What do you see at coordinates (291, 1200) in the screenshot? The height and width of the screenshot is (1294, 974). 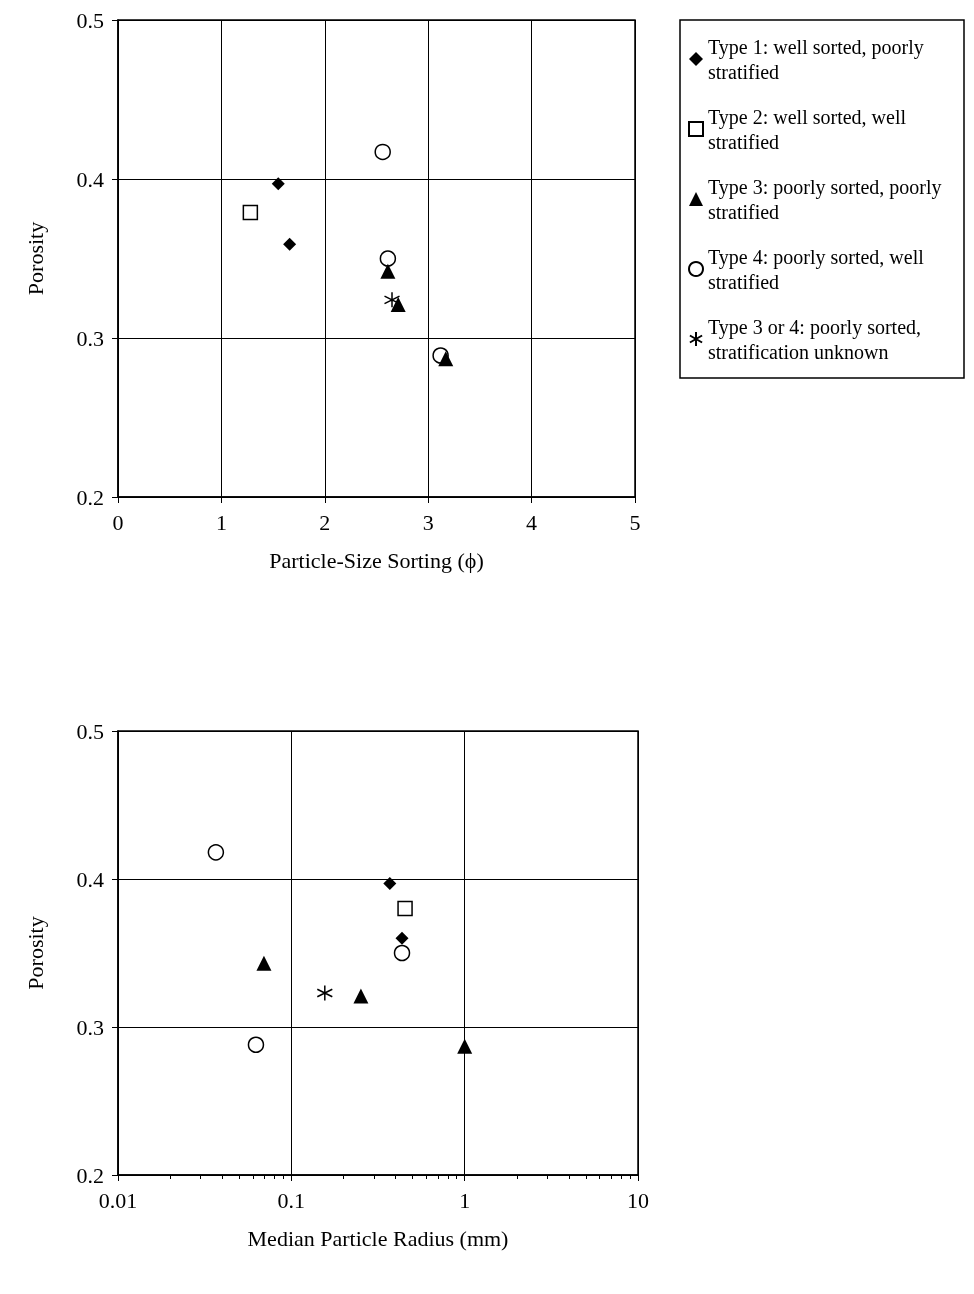 I see `x-tick-label: 0.1` at bounding box center [291, 1200].